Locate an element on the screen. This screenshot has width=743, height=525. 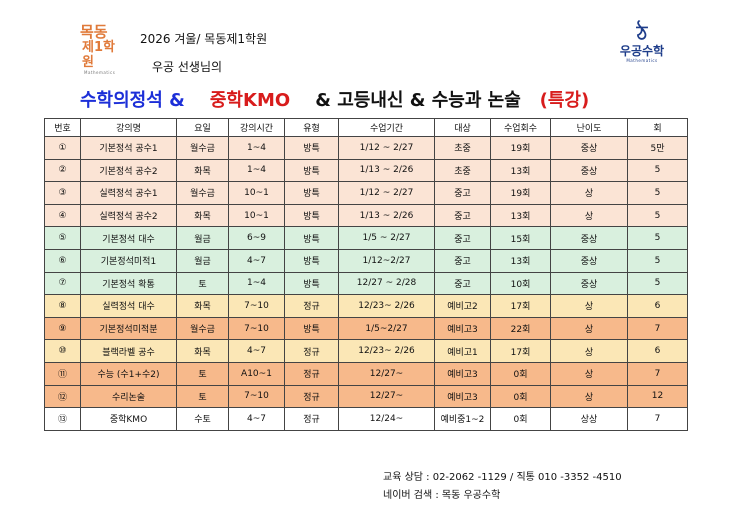
header-days: 요일 is located at coordinates (202, 127).